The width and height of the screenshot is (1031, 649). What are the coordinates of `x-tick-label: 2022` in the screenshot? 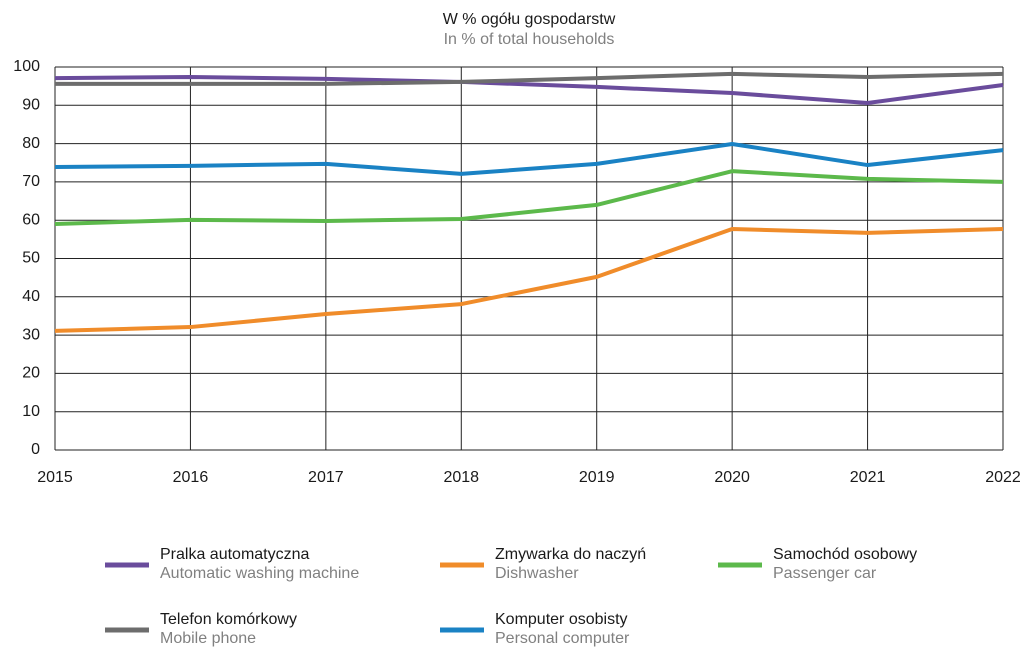 It's located at (1003, 477).